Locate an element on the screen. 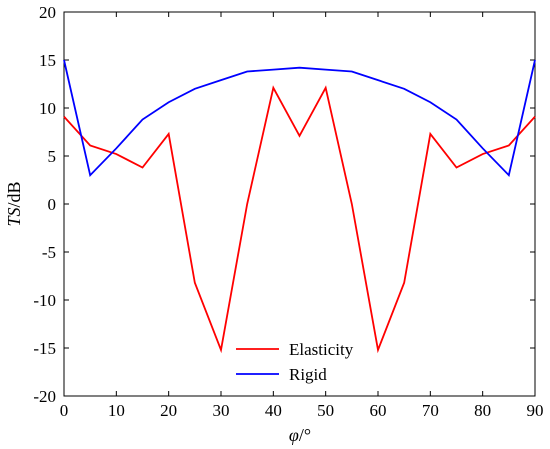  x-tick-label: 90 is located at coordinates (535, 410).